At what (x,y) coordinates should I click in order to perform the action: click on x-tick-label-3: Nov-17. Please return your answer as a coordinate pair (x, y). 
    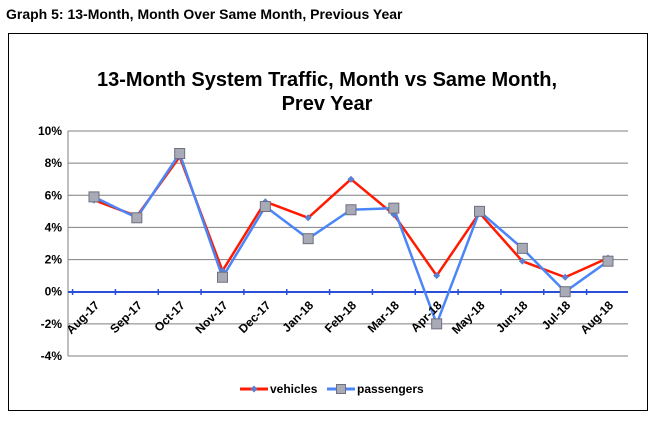
    Looking at the image, I should click on (211, 317).